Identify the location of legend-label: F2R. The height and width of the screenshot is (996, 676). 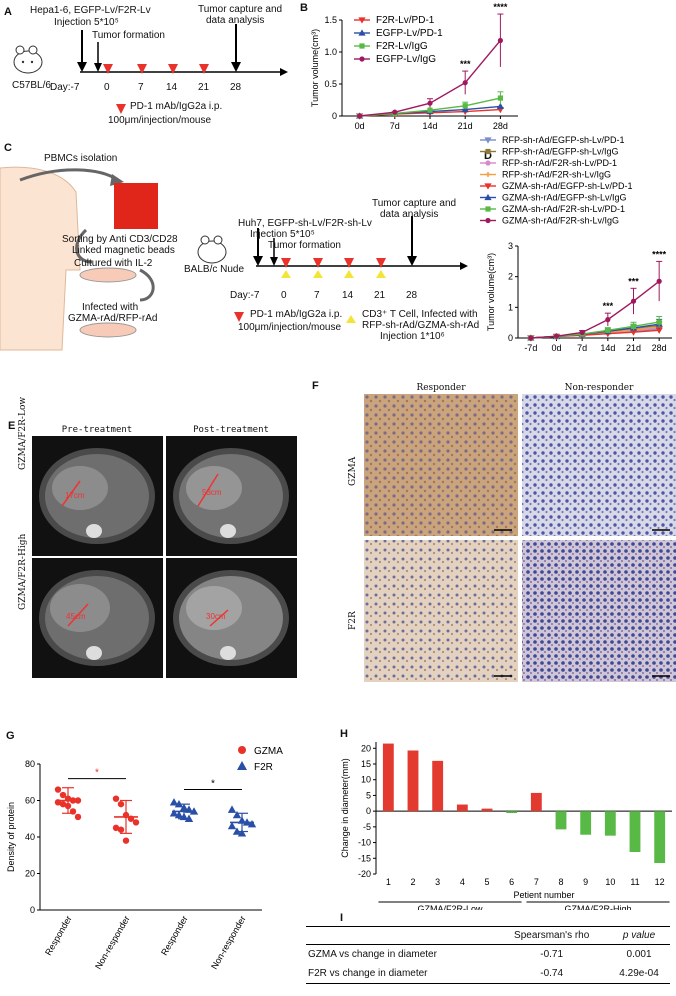
(263, 767).